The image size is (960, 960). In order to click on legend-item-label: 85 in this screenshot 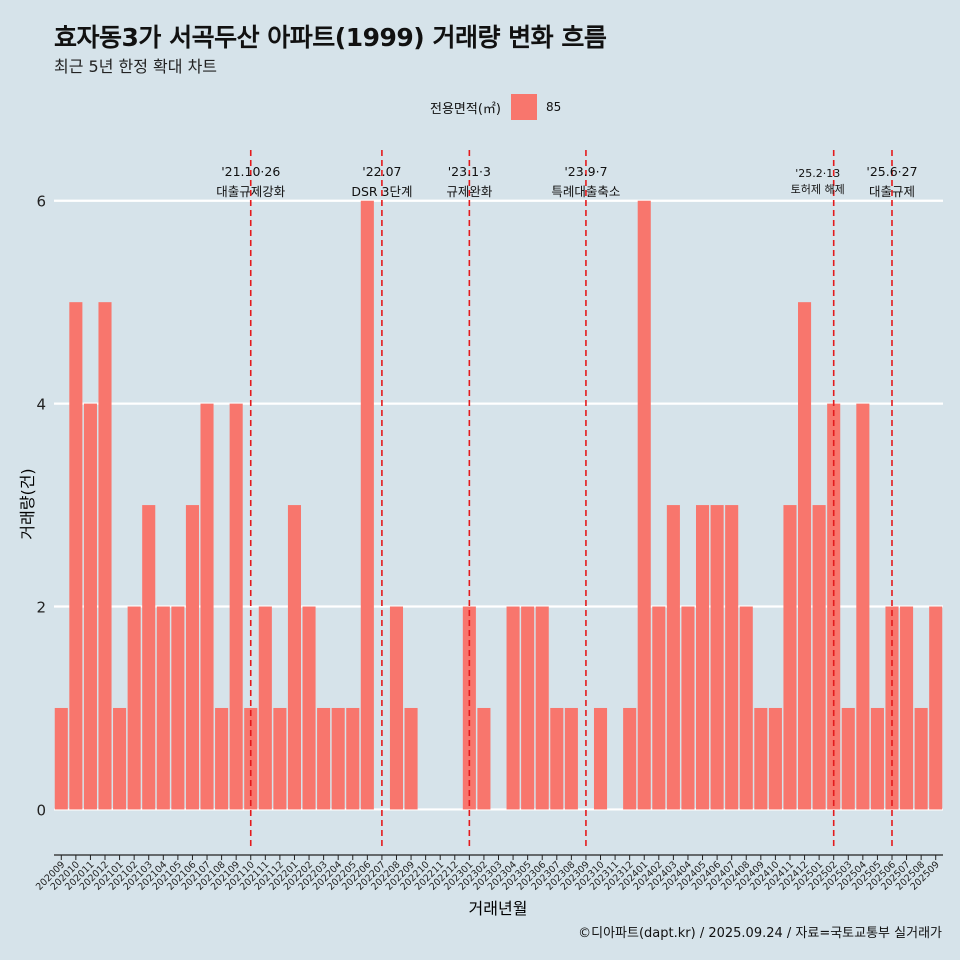, I will do `click(553, 107)`.